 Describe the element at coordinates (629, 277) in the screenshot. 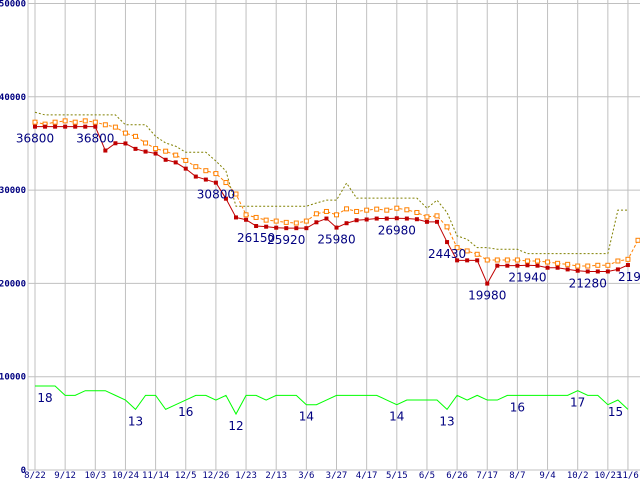

I see `data-label: 21970` at that location.